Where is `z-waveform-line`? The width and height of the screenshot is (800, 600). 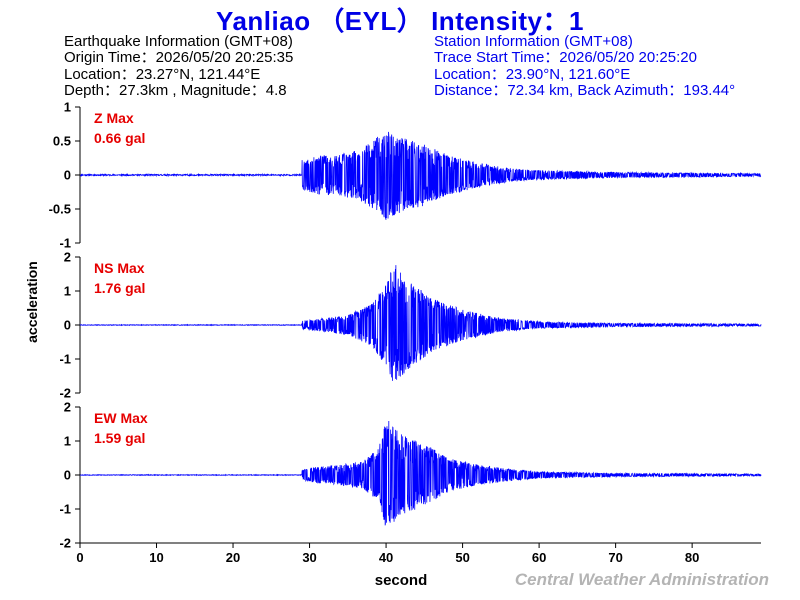
z-waveform-line is located at coordinates (420, 175).